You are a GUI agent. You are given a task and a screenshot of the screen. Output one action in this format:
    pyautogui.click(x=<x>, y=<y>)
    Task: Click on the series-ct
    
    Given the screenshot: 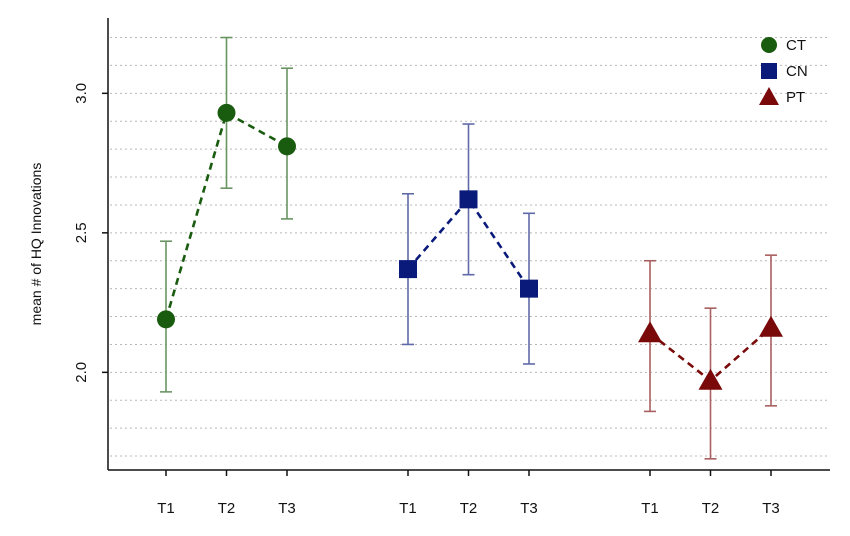 What is the action you would take?
    pyautogui.click(x=226, y=214)
    